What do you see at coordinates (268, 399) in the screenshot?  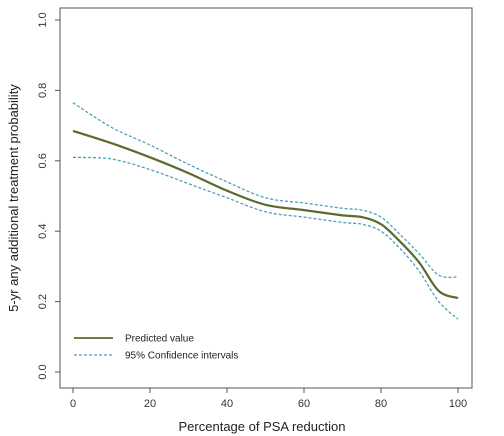 I see `x-axis: 0 20 40 60 80 100` at bounding box center [268, 399].